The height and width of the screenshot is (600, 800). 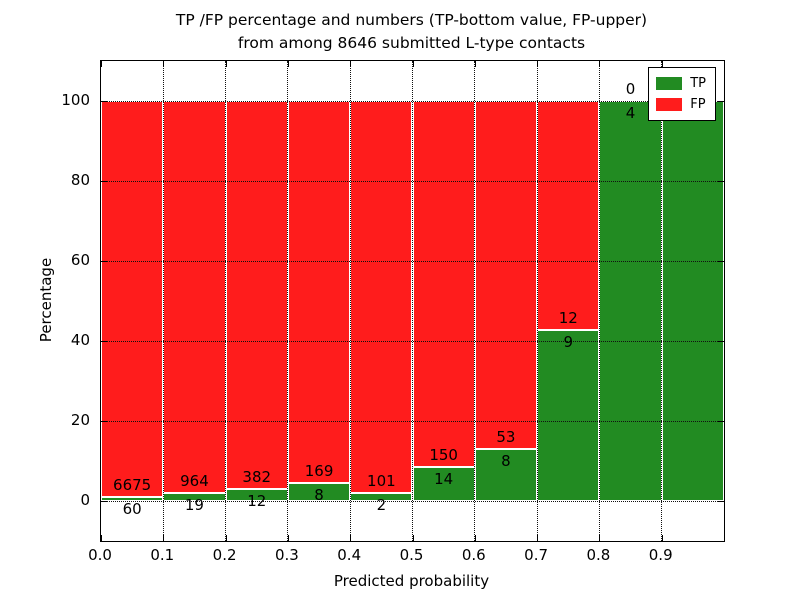 I want to click on x-tick-label: 0.0, so click(x=100, y=555).